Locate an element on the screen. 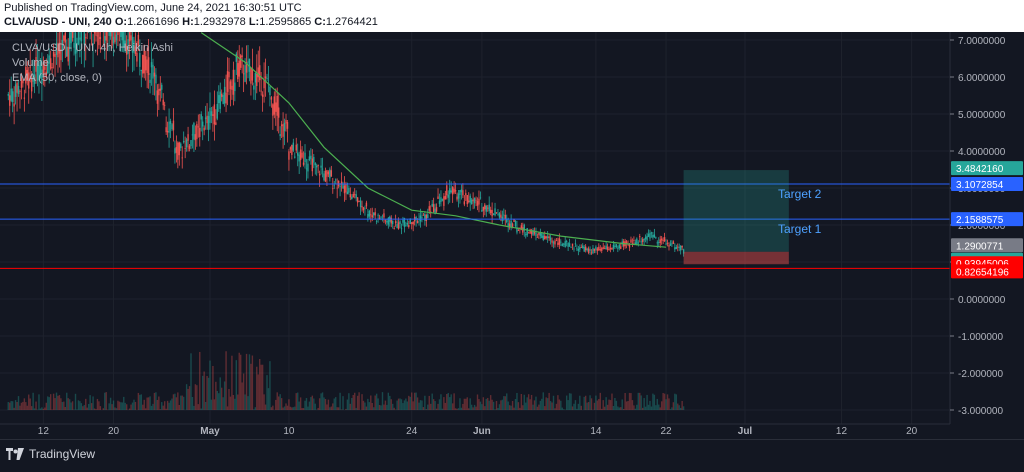 Image resolution: width=1024 pixels, height=472 pixels. tradingview-logo: TradingView is located at coordinates (50, 454).